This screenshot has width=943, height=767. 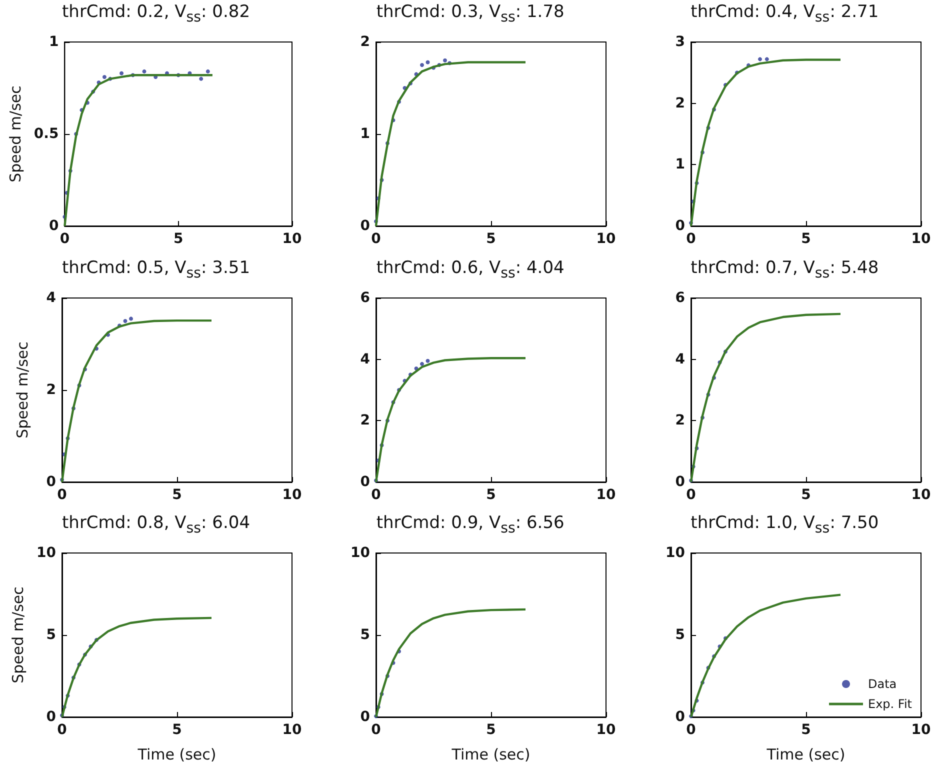 I want to click on chart-title: thrCmd: 0.6, V$_{ss}$: 4.04, so click(x=471, y=271).